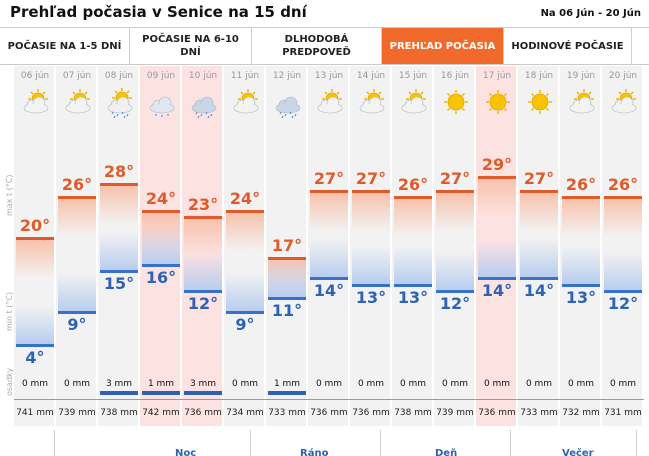  I want to click on tab-forecast-6-10: POČASIE NA 6-10 DNÍ, so click(191, 46).